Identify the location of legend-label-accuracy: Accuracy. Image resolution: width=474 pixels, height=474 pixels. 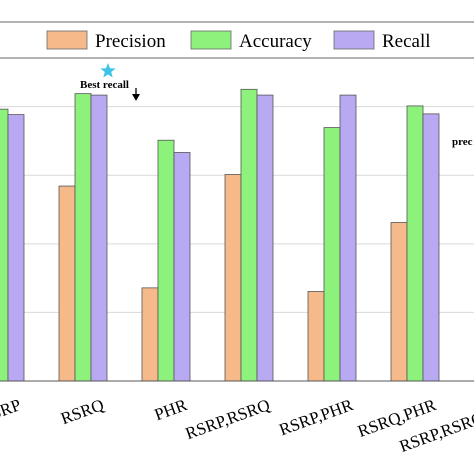
(275, 41).